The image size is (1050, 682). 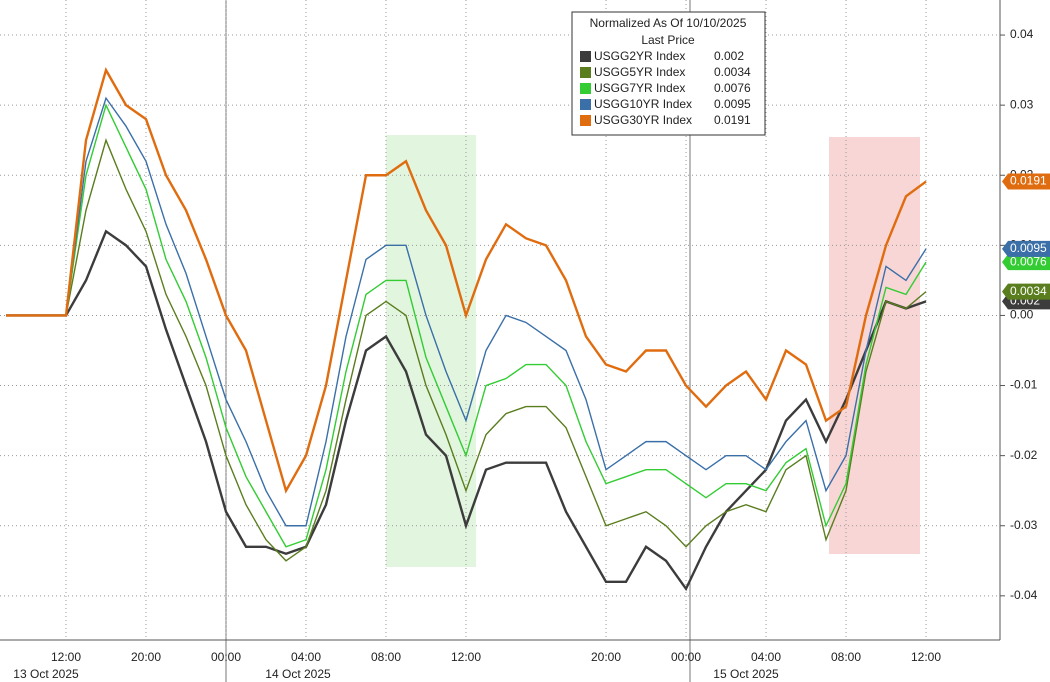 I want to click on highlight-green, so click(x=431, y=351).